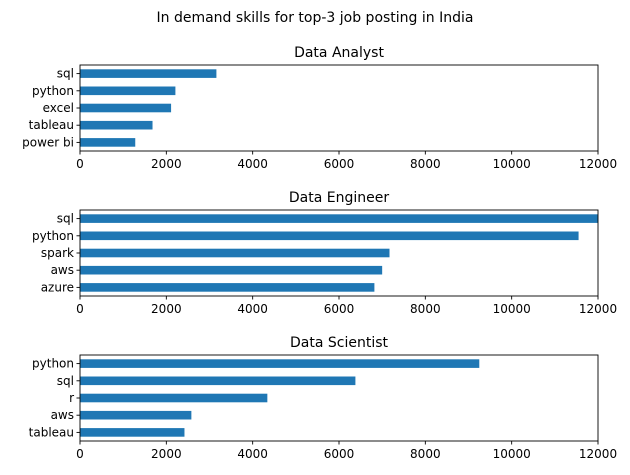 The height and width of the screenshot is (475, 630). What do you see at coordinates (57, 253) in the screenshot?
I see `y-tick-label: spark` at bounding box center [57, 253].